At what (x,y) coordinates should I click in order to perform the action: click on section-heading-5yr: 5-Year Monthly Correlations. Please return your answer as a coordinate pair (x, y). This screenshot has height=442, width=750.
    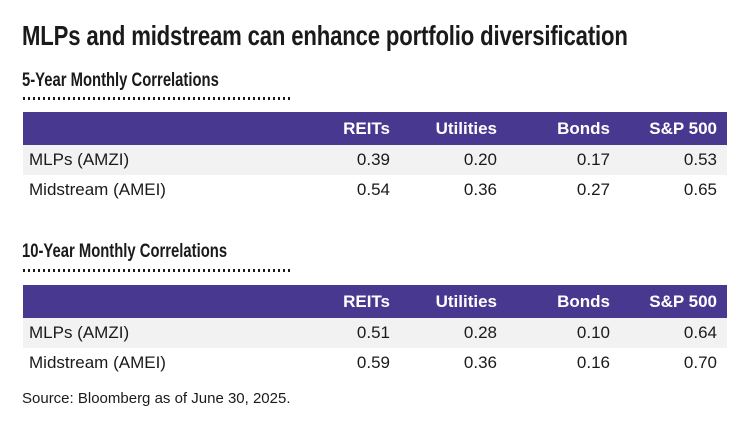
    Looking at the image, I should click on (120, 80).